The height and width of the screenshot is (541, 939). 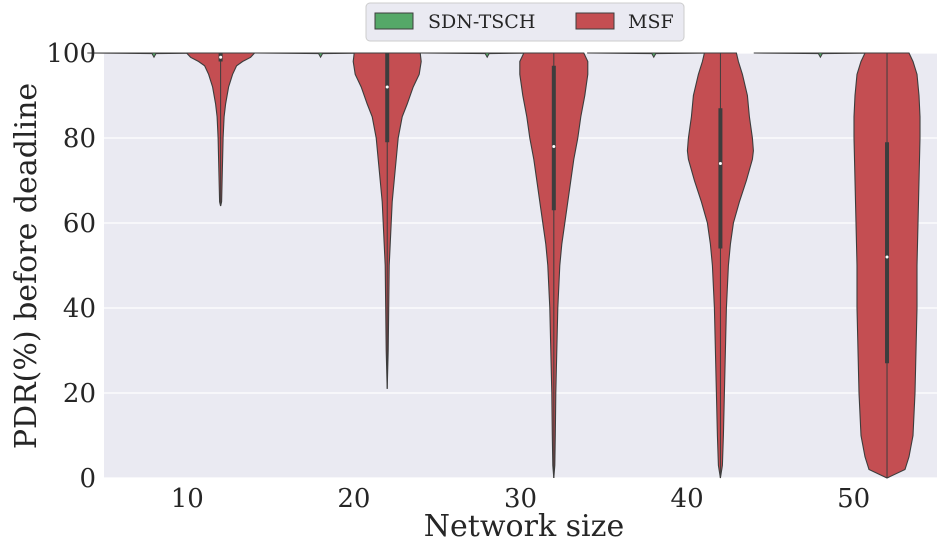 I want to click on y-tick-label: 80, so click(x=79, y=139).